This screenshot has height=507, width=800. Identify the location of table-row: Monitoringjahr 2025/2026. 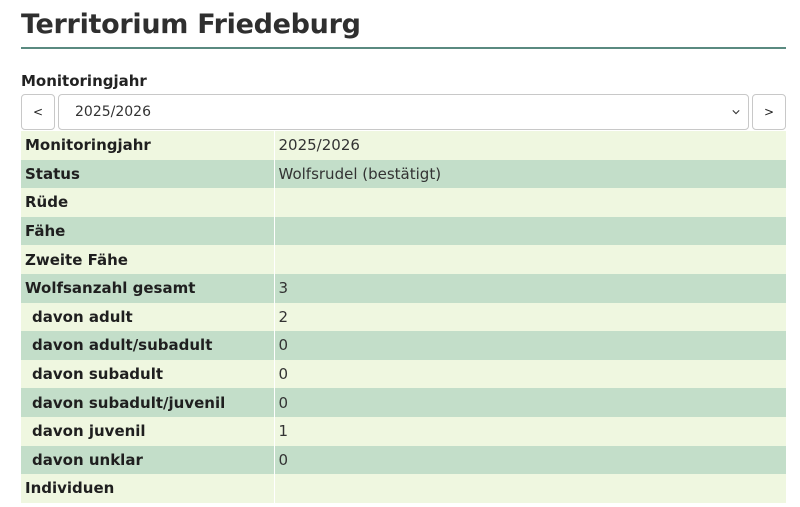
(403, 145).